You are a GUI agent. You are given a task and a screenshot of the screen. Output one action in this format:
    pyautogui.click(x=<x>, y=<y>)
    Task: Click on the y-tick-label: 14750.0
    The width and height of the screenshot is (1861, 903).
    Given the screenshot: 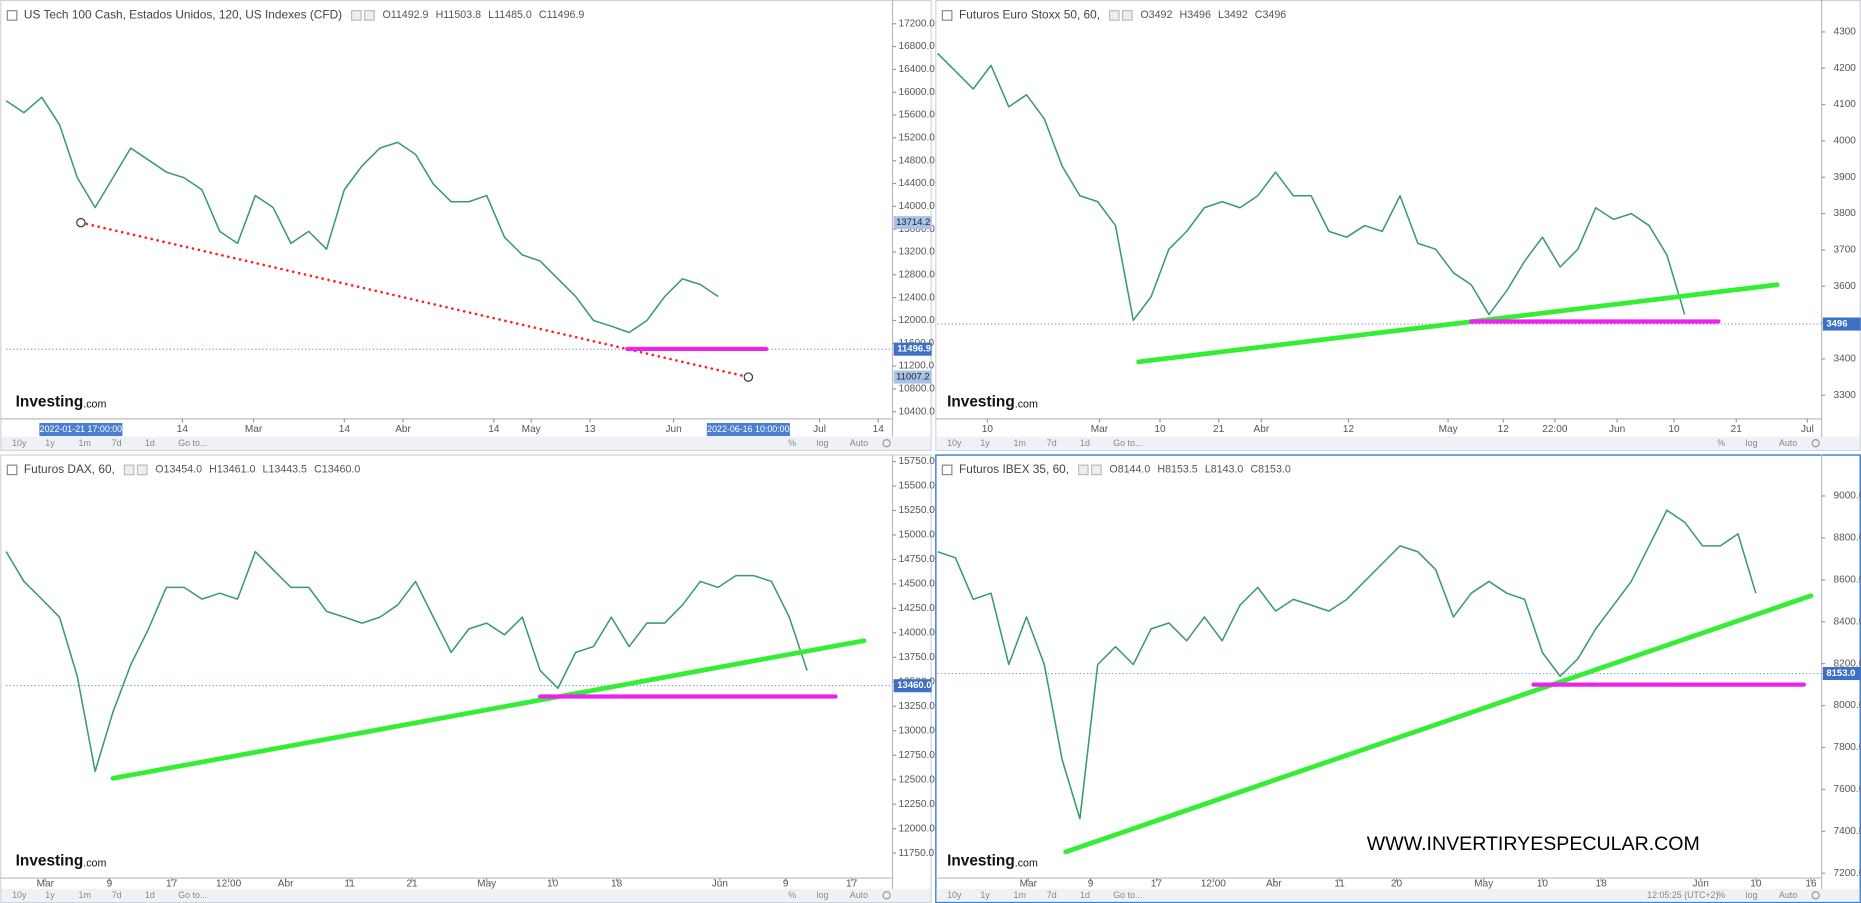 What is the action you would take?
    pyautogui.click(x=916, y=559)
    